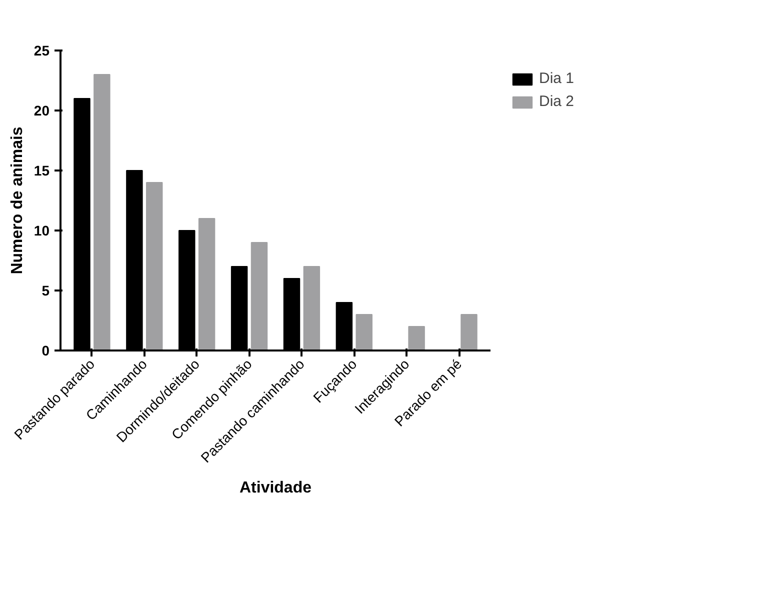 Image resolution: width=772 pixels, height=614 pixels. What do you see at coordinates (42, 50) in the screenshot?
I see `y-tick-label: 25` at bounding box center [42, 50].